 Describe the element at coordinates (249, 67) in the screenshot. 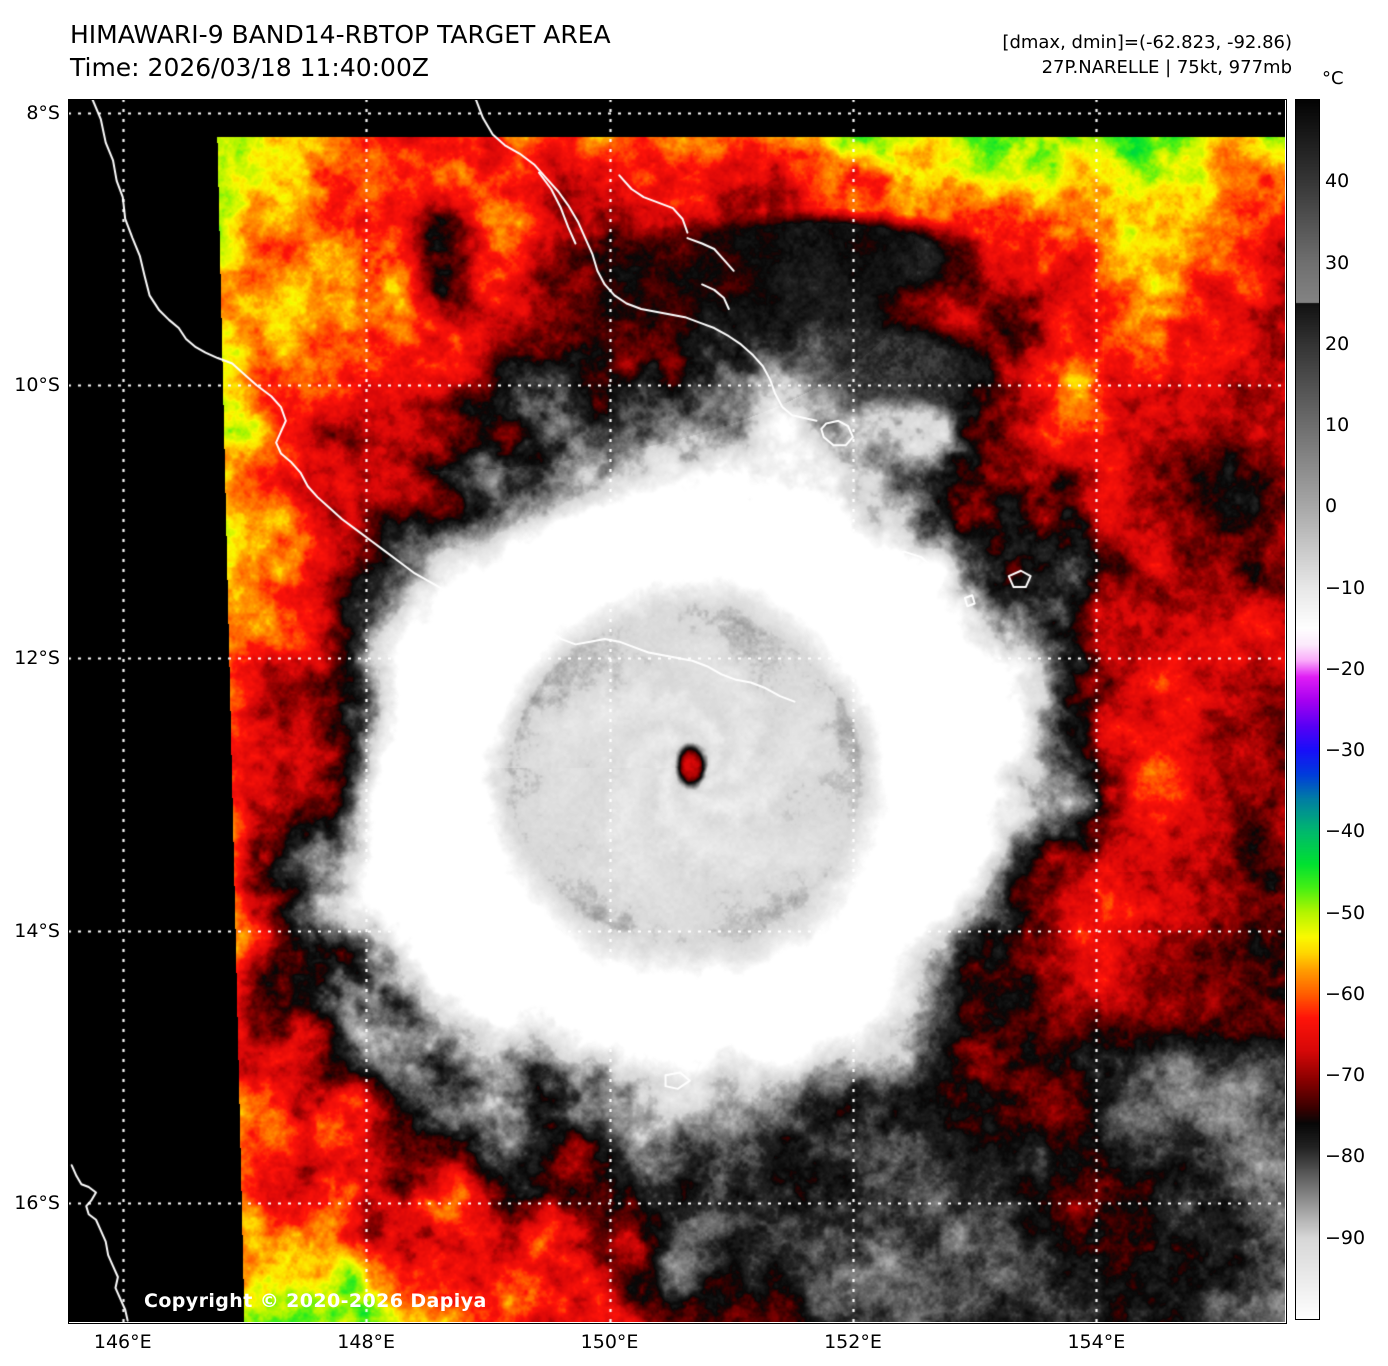

I see `timestamp-label: Time: 2026/03/18 11:40:00Z` at that location.